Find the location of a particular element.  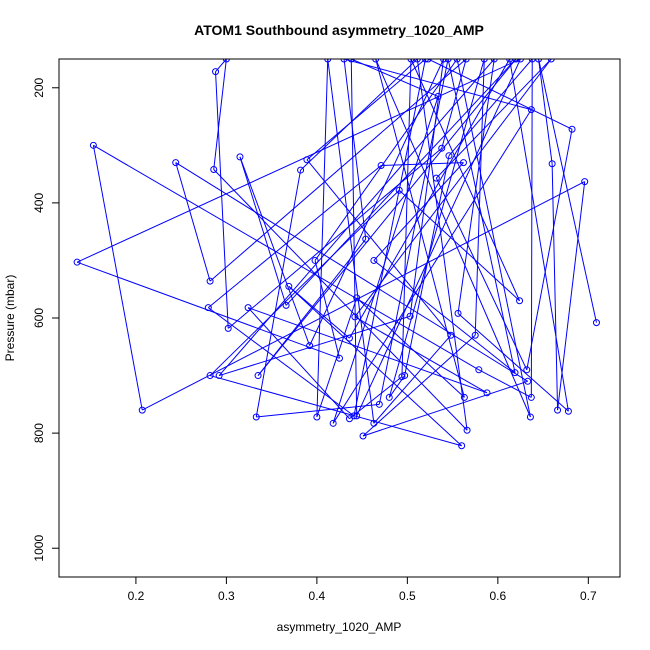

x-tick-label: 0.5 is located at coordinates (407, 596).